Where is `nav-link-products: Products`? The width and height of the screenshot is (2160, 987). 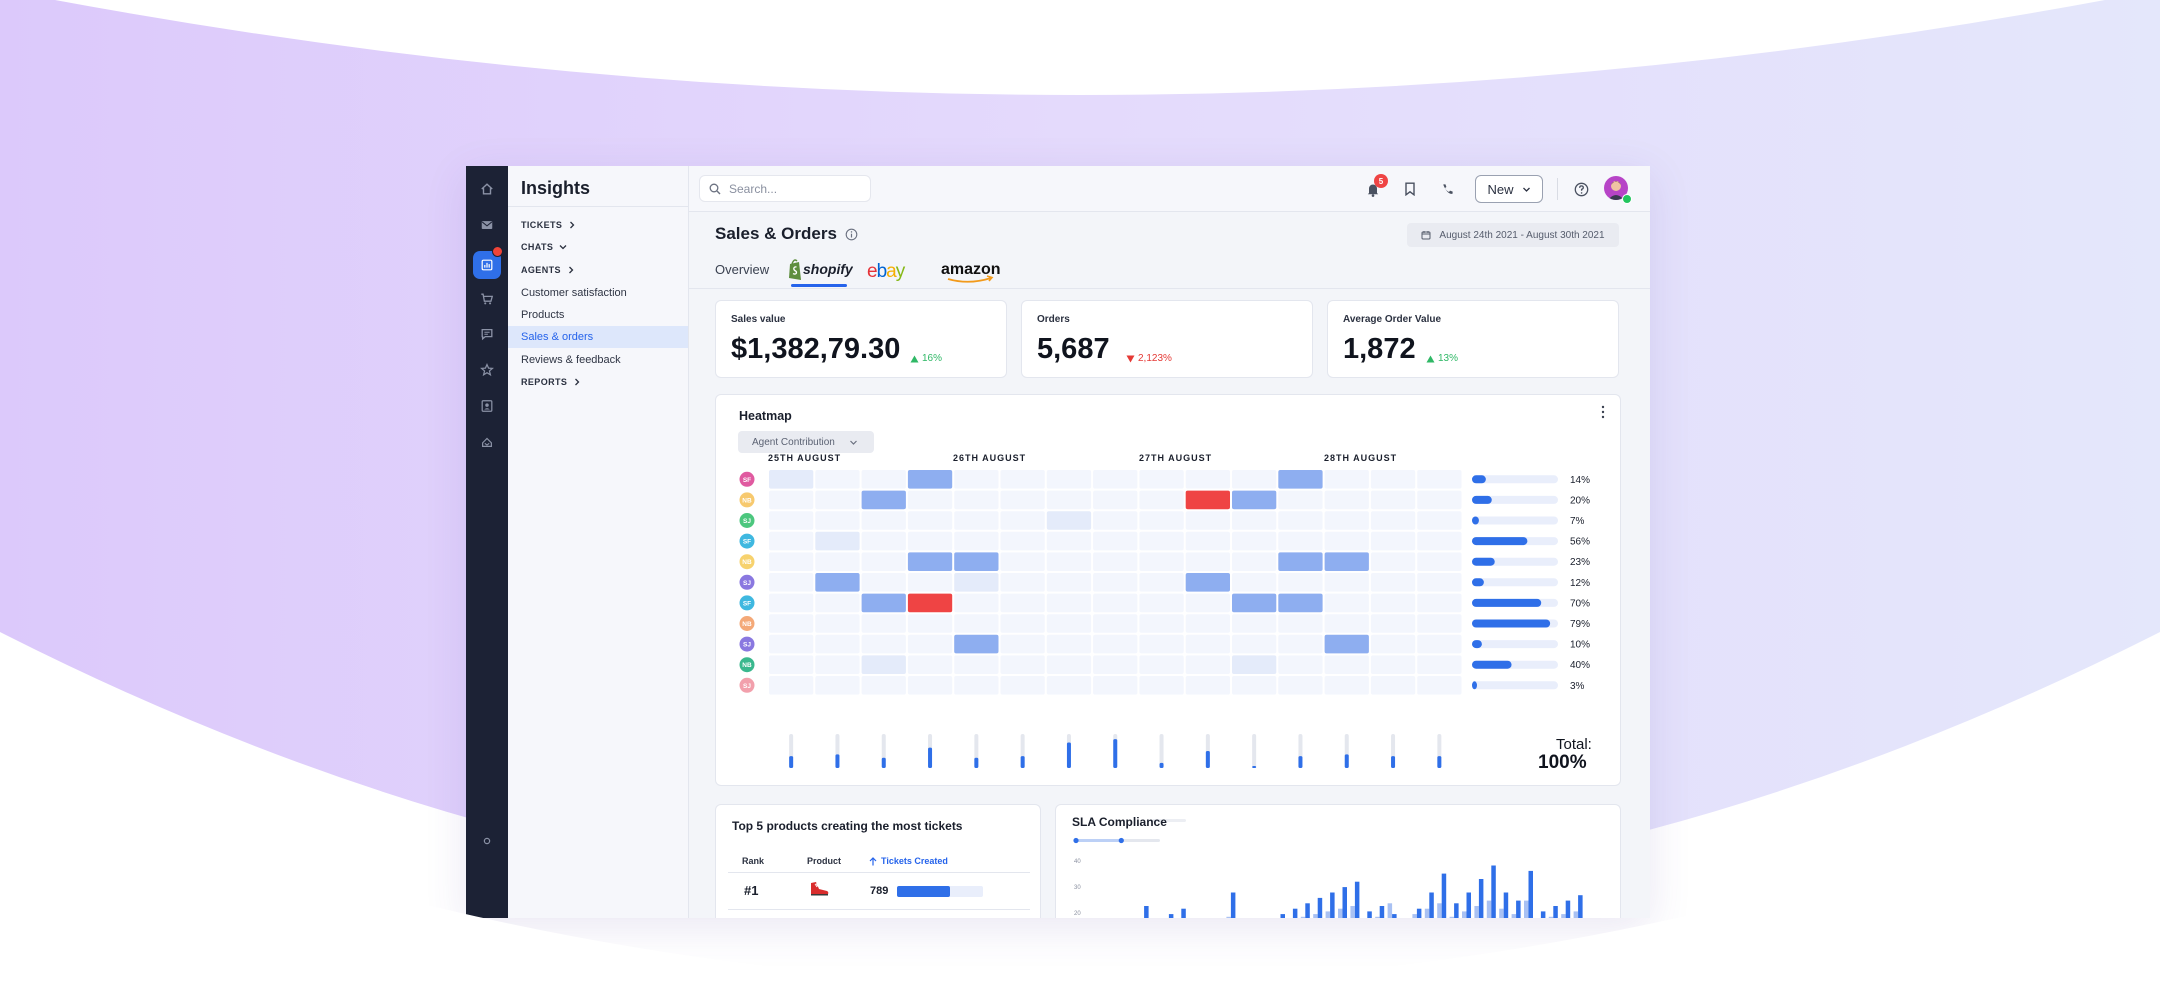 nav-link-products: Products is located at coordinates (543, 315).